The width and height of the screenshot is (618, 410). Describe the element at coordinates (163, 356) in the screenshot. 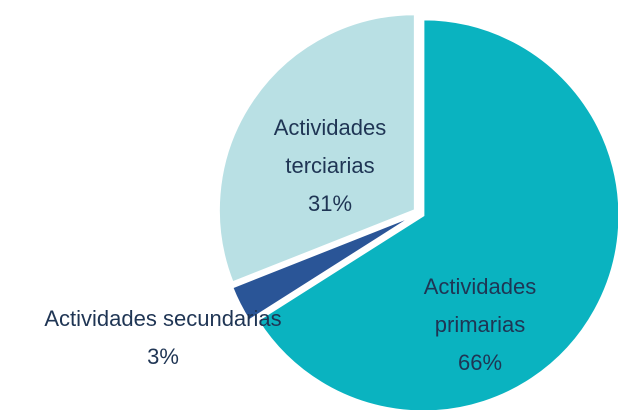

I see `value-label: 3%` at that location.